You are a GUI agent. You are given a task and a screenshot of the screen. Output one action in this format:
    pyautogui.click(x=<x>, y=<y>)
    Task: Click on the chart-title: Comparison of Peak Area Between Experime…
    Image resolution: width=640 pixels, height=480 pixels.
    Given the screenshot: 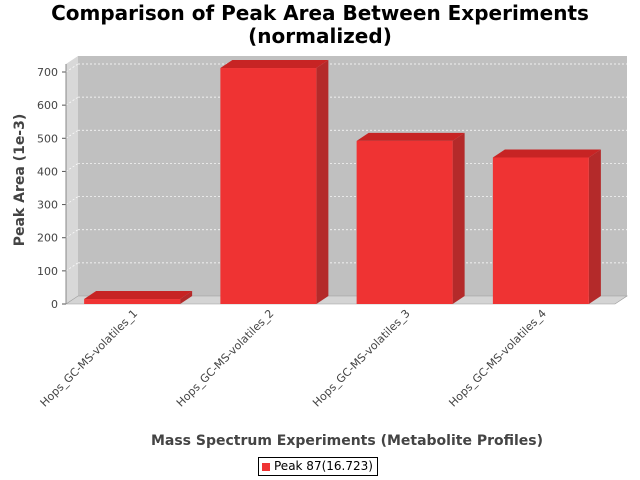 What is the action you would take?
    pyautogui.click(x=320, y=25)
    